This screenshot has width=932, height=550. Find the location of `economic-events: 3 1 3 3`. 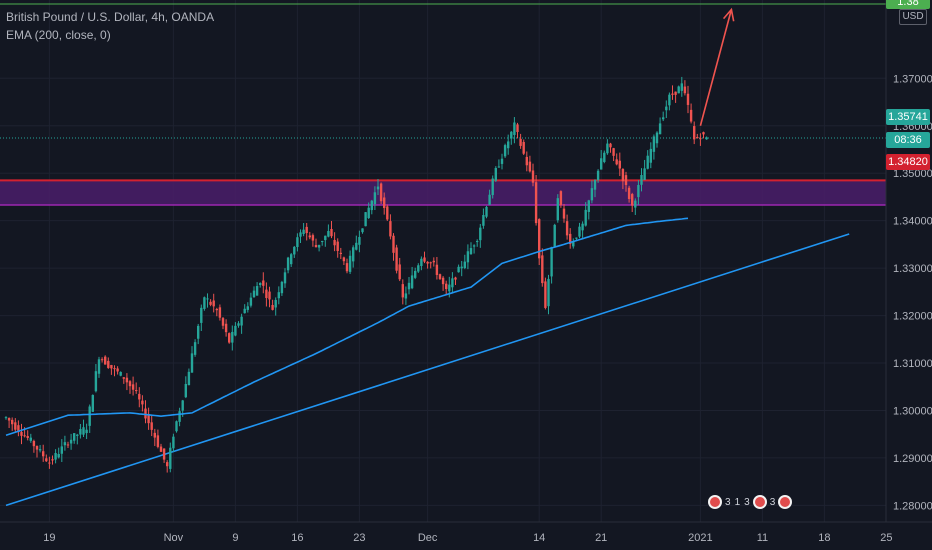

economic-events: 3 1 3 3 is located at coordinates (750, 502).